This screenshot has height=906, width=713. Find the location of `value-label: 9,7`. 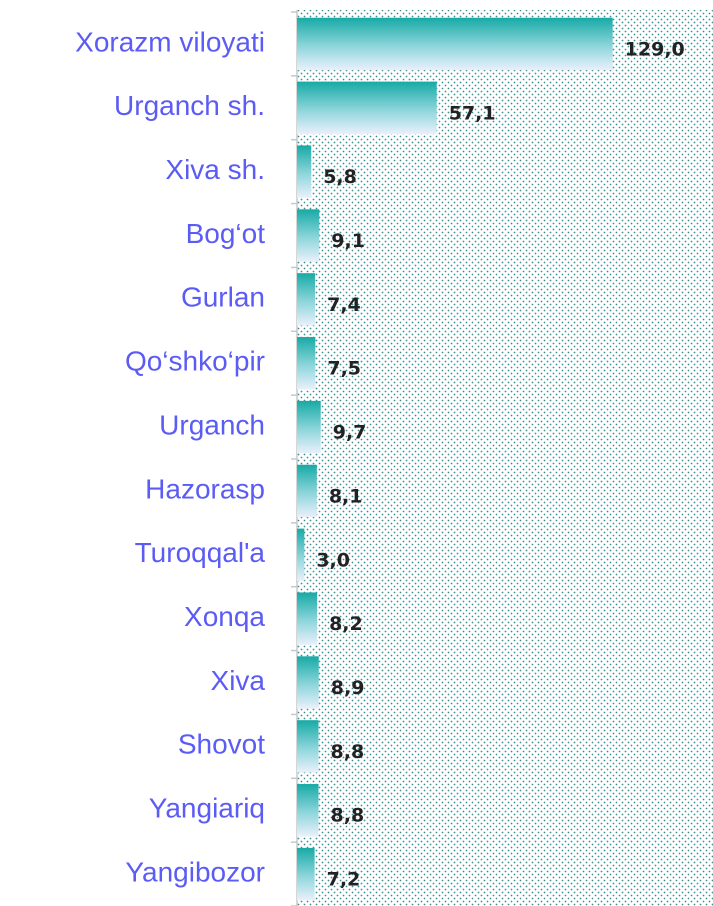

value-label: 9,7 is located at coordinates (350, 433).